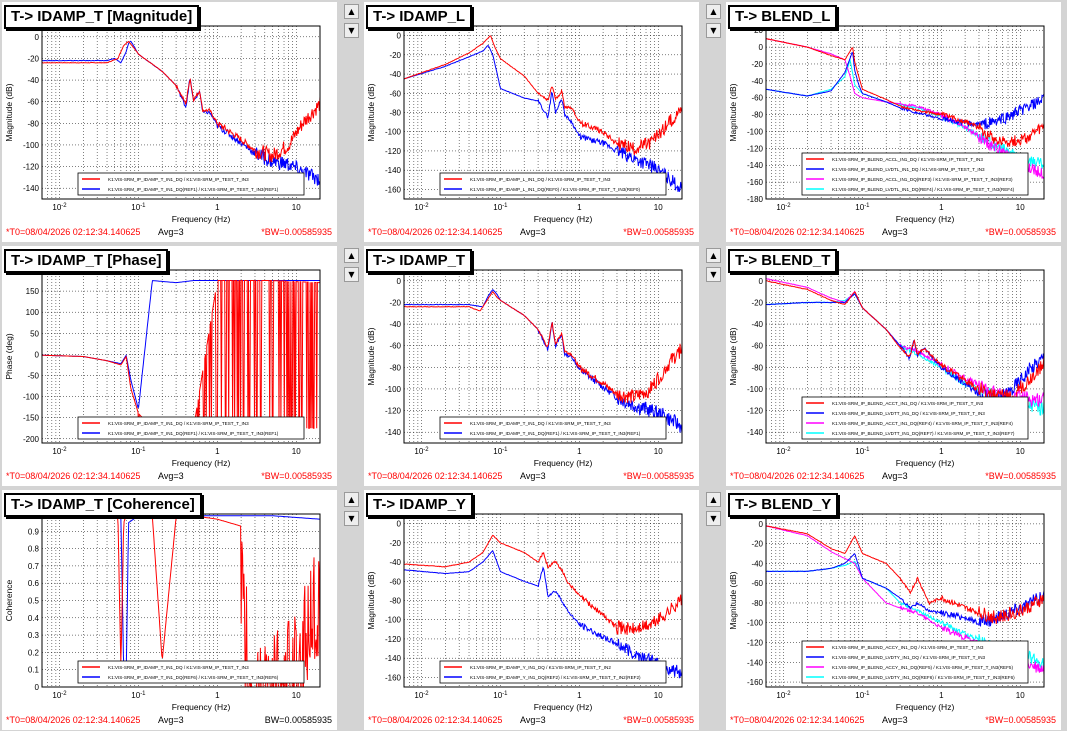 The width and height of the screenshot is (1067, 731). What do you see at coordinates (34, 583) in the screenshot?
I see `y-tick-label: 0.6` at bounding box center [34, 583].